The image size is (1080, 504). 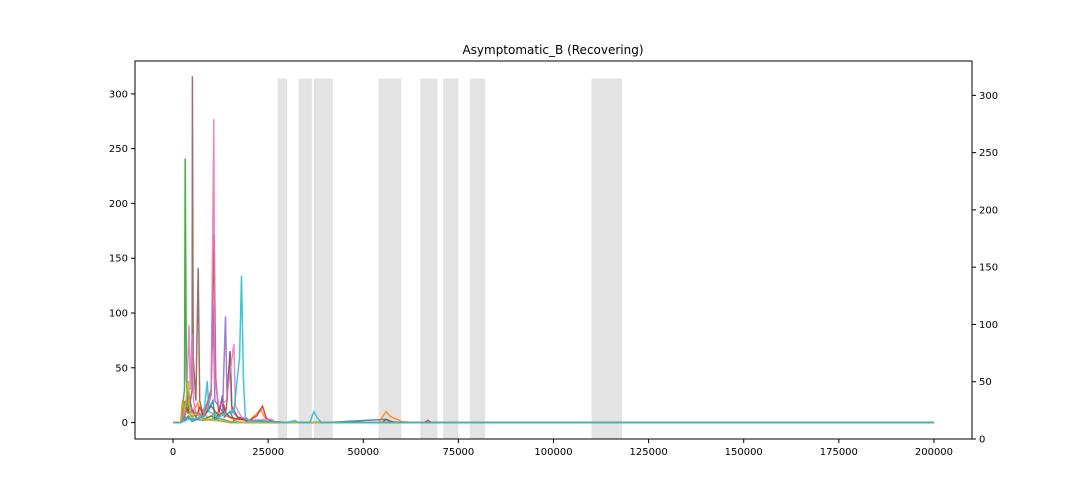 What do you see at coordinates (988, 96) in the screenshot?
I see `y-right-tick-label-6: 300` at bounding box center [988, 96].